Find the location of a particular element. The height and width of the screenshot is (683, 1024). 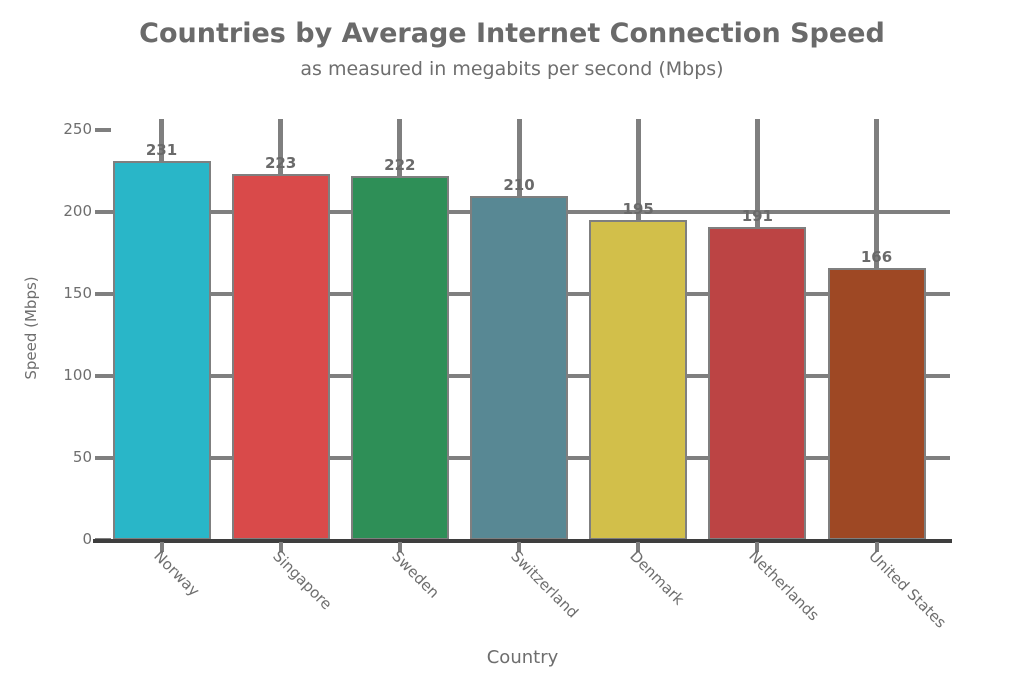

y-tick-label: 250 is located at coordinates (77, 129).